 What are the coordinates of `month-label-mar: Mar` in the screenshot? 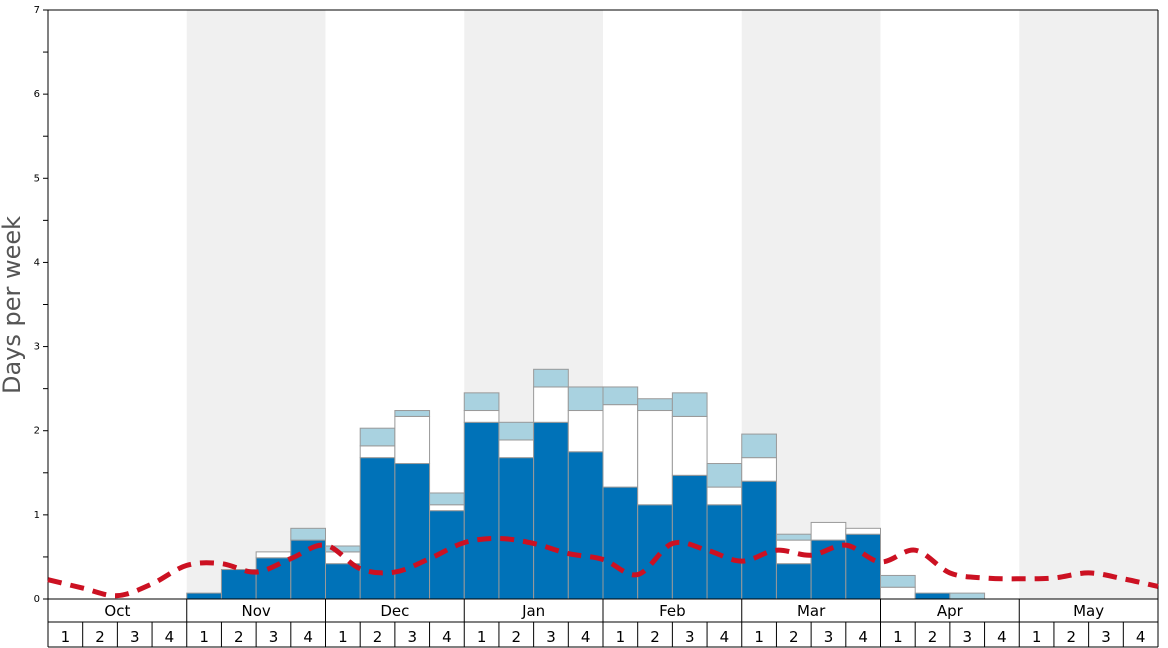 It's located at (811, 611).